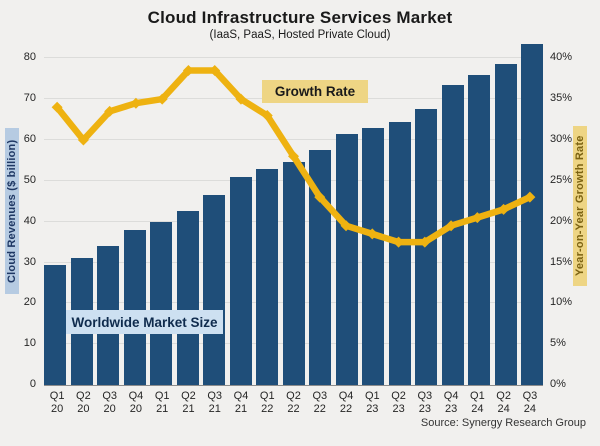 Image resolution: width=600 pixels, height=446 pixels. I want to click on market-size-annotation: Worldwide Market Size, so click(144, 322).